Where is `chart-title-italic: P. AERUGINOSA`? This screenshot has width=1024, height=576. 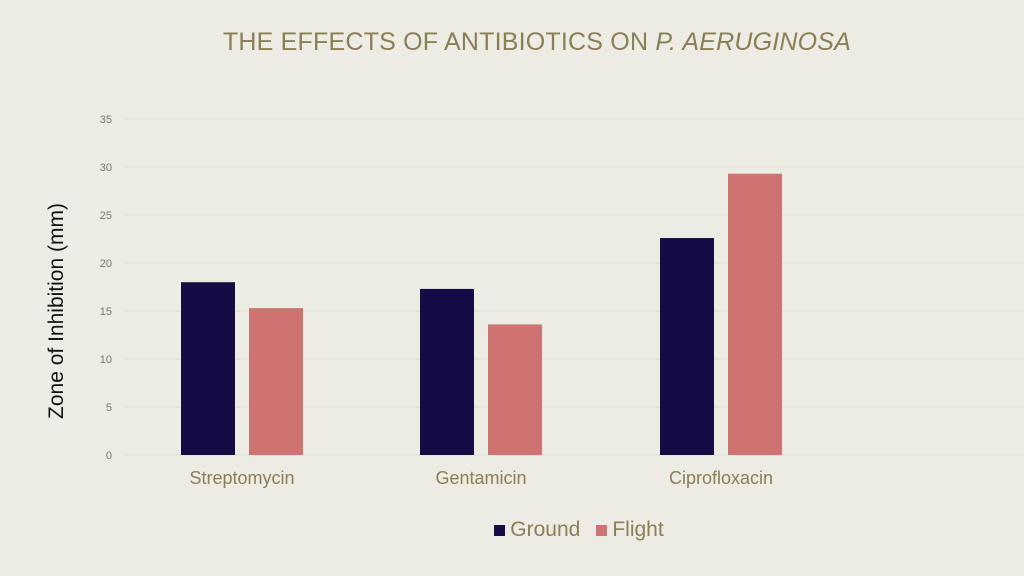
chart-title-italic: P. AERUGINOSA is located at coordinates (753, 42).